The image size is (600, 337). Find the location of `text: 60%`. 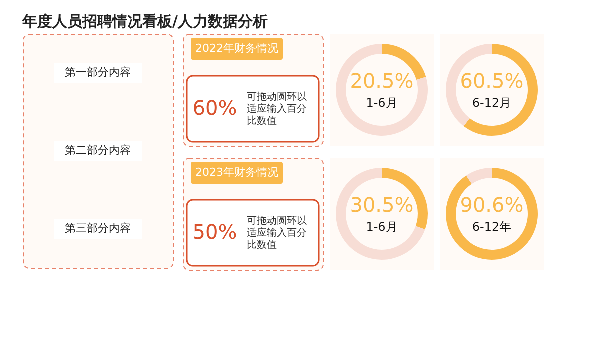

text: 60% is located at coordinates (215, 108).